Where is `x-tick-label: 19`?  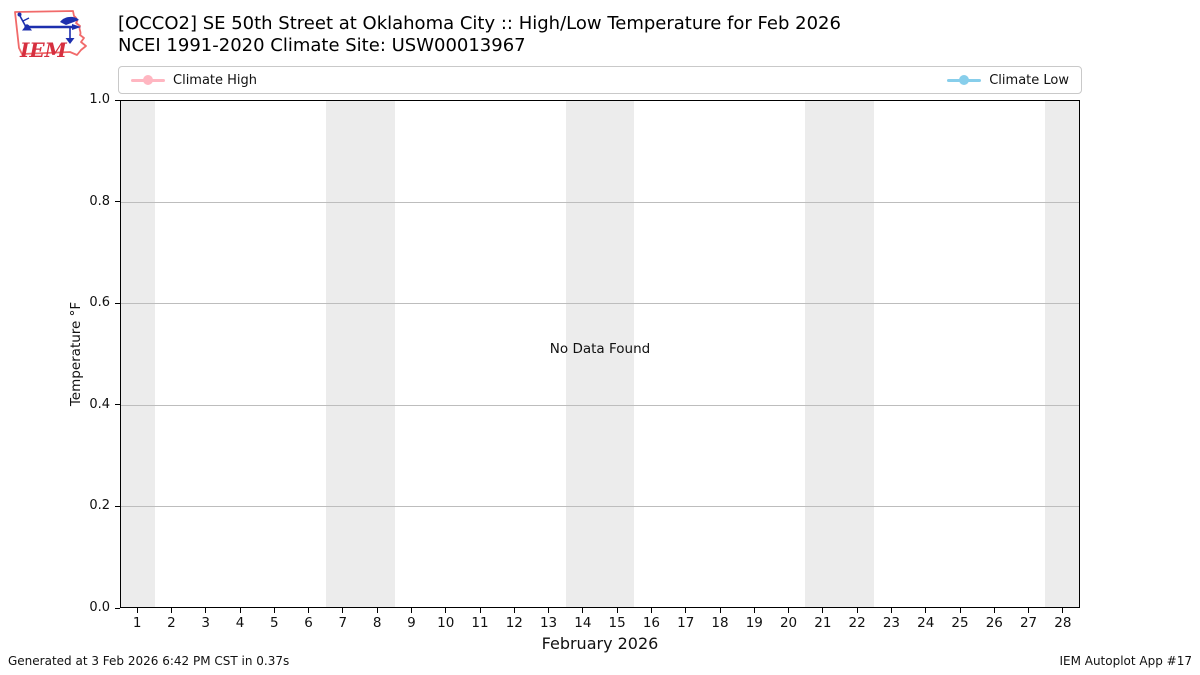
x-tick-label: 19 is located at coordinates (754, 623).